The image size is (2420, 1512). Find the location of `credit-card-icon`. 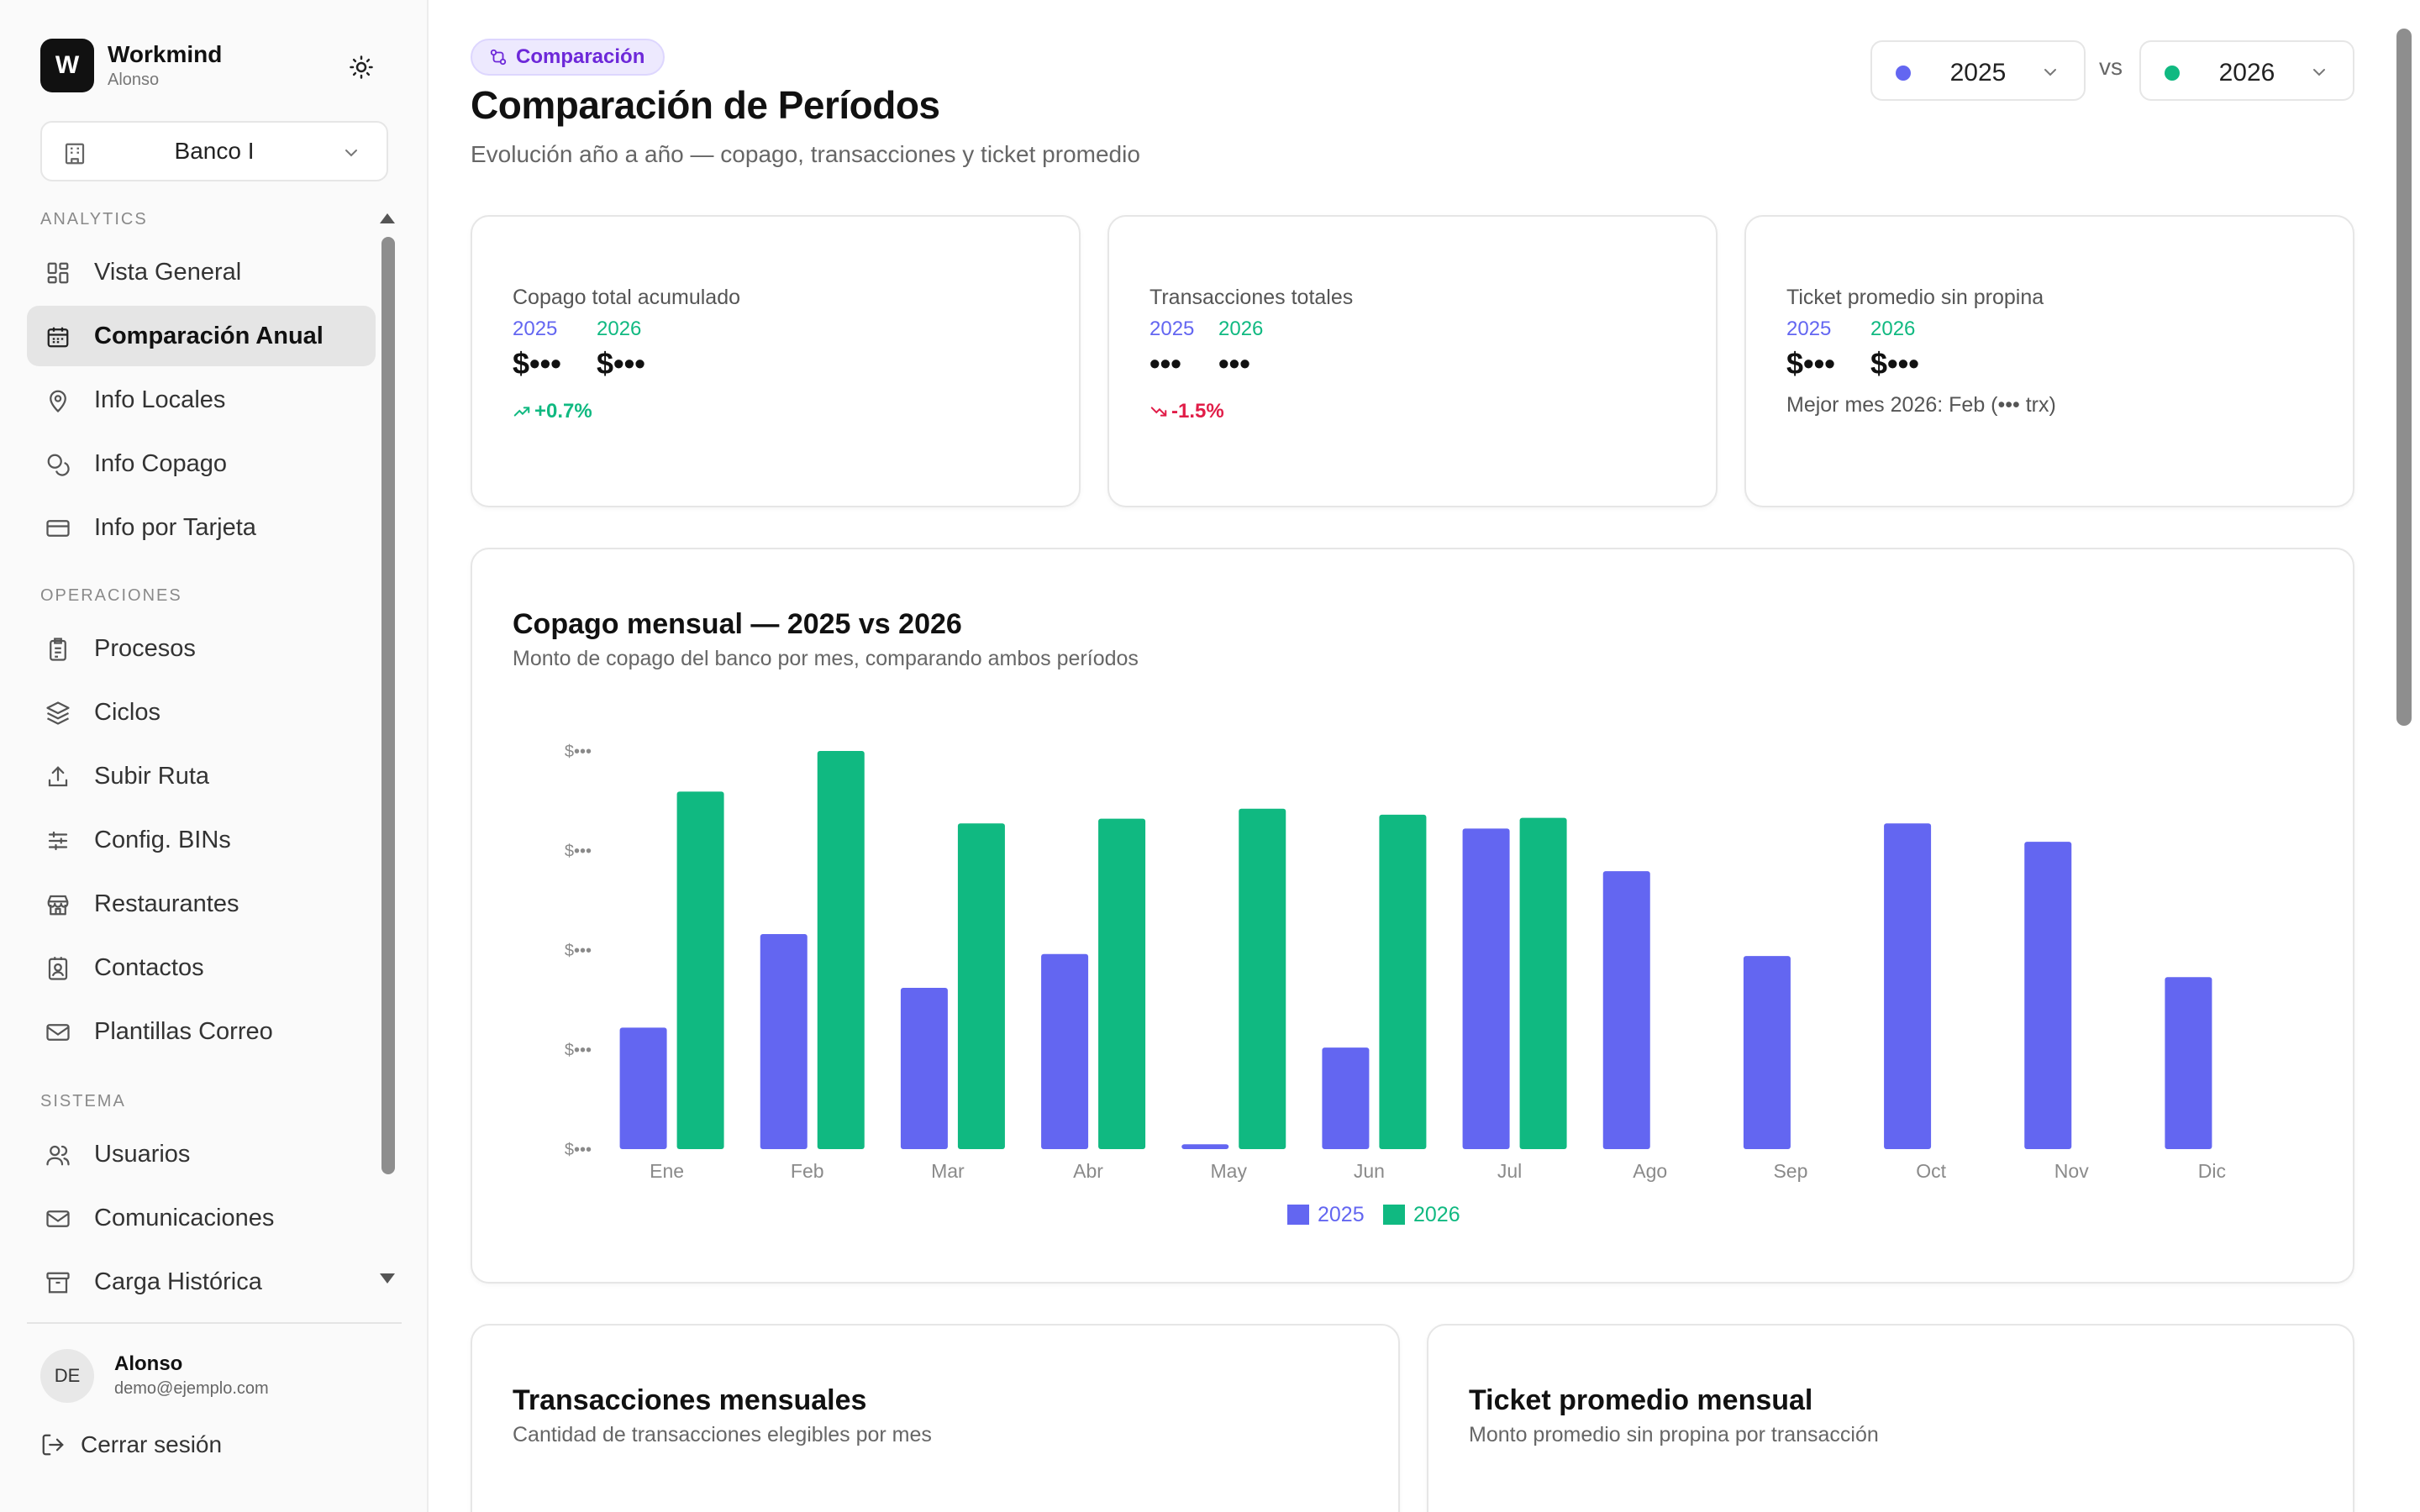

credit-card-icon is located at coordinates (58, 528).